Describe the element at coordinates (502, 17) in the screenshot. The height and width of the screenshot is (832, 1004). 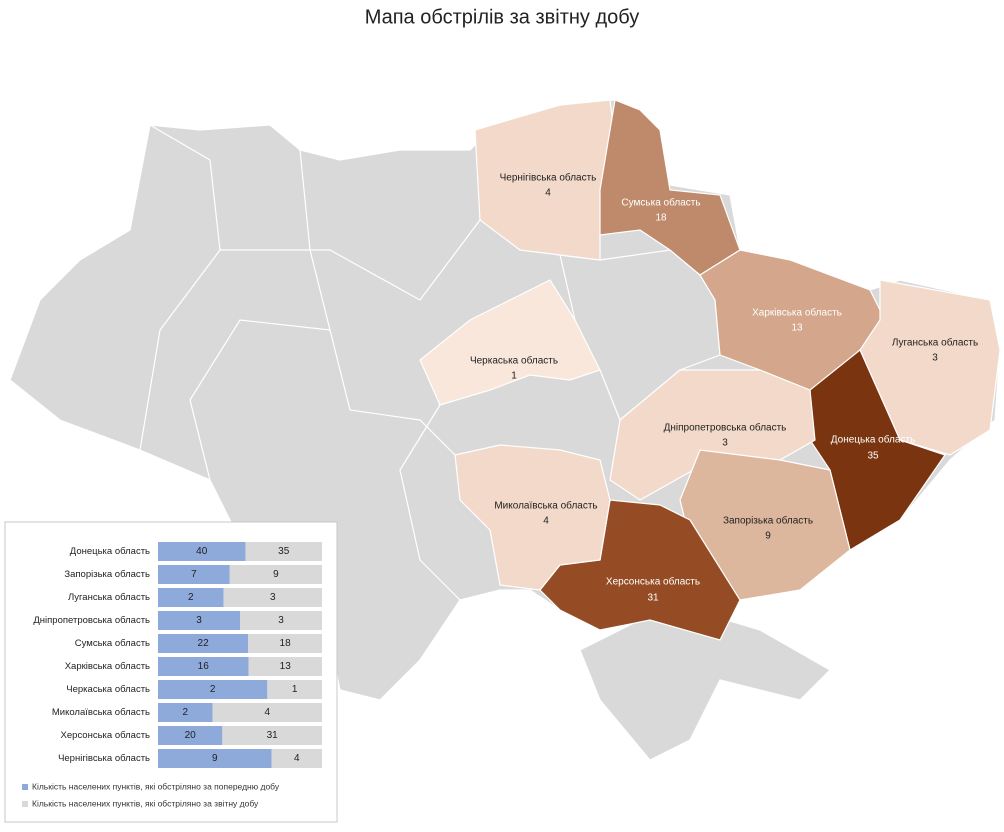
I see `title: Мапа обстрілів за звітну добу` at that location.